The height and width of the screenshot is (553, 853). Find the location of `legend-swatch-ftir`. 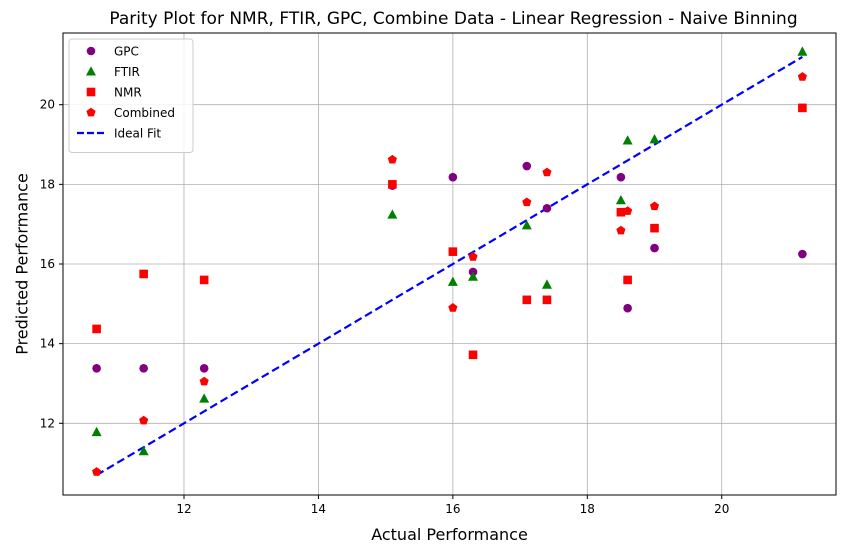

legend-swatch-ftir is located at coordinates (91, 71).